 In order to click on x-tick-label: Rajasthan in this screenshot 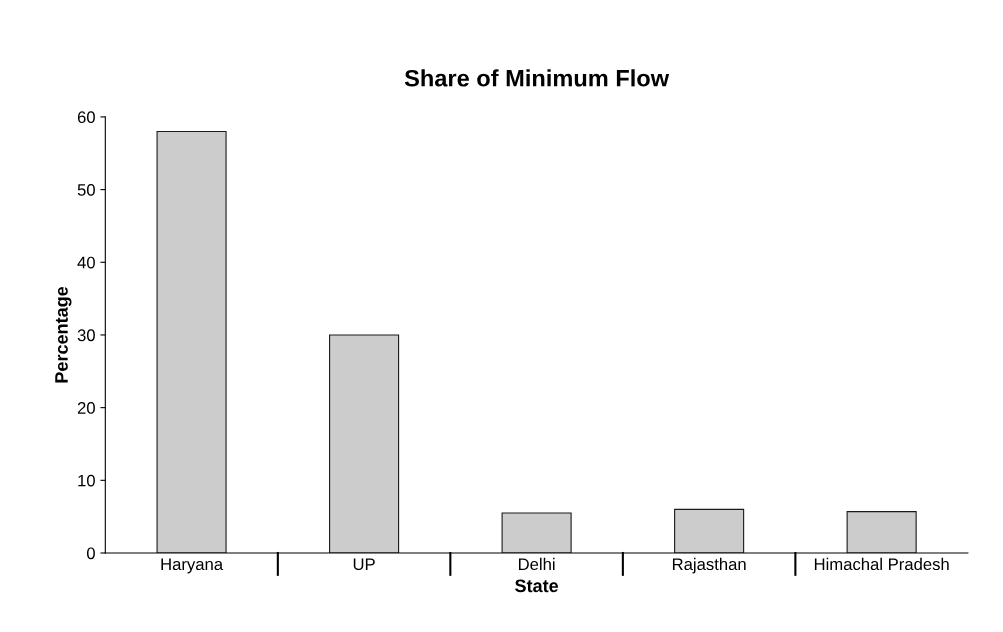, I will do `click(709, 565)`.